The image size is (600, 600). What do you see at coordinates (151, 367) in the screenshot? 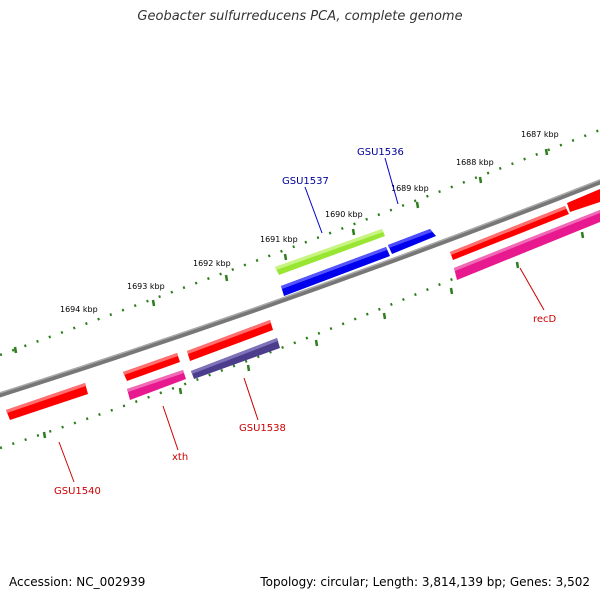
I see `gene-xth-red` at bounding box center [151, 367].